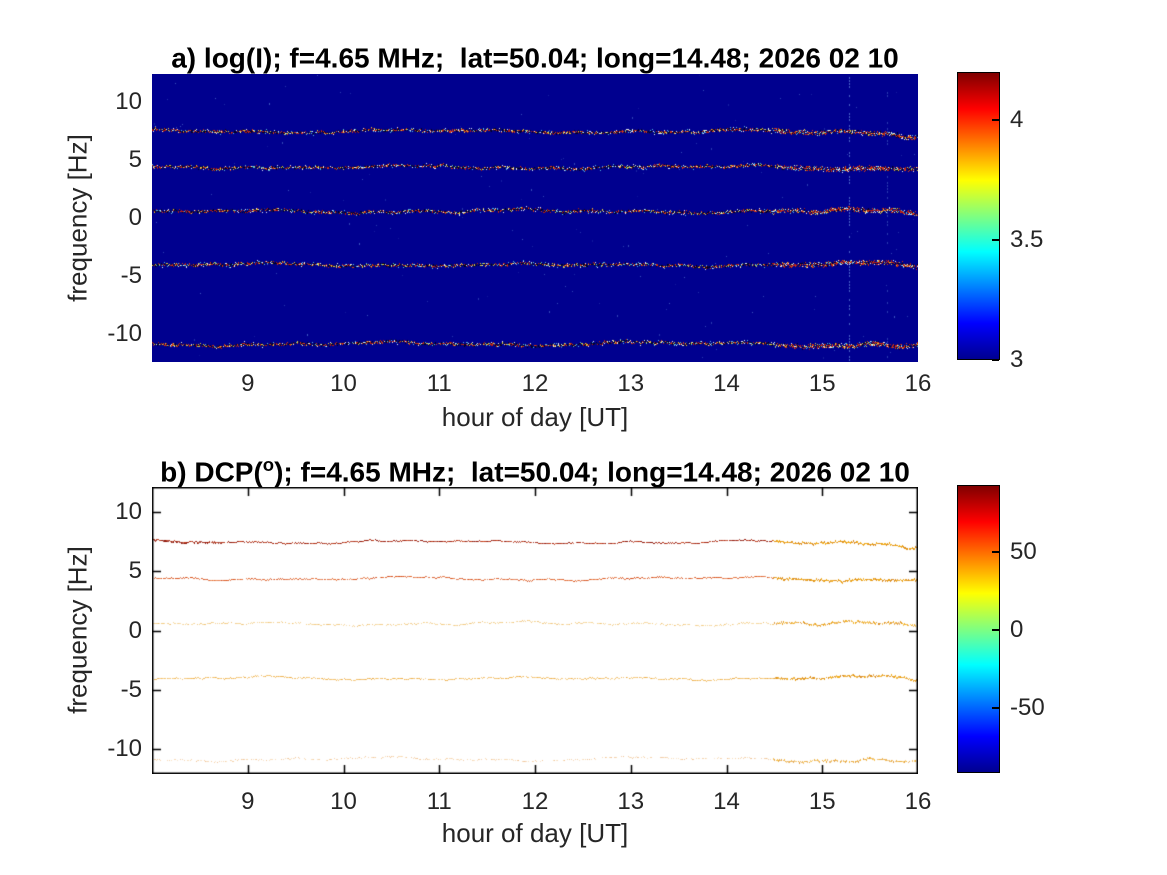 Image resolution: width=1167 pixels, height=875 pixels. Describe the element at coordinates (918, 383) in the screenshot. I see `panel-a-x-tick-16: 16` at that location.